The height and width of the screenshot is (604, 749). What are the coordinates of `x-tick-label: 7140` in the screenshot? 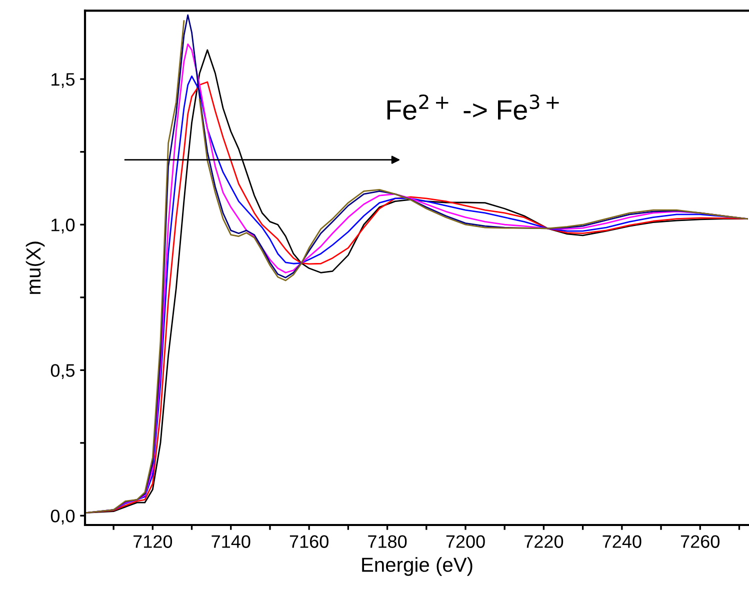 It's located at (231, 541).